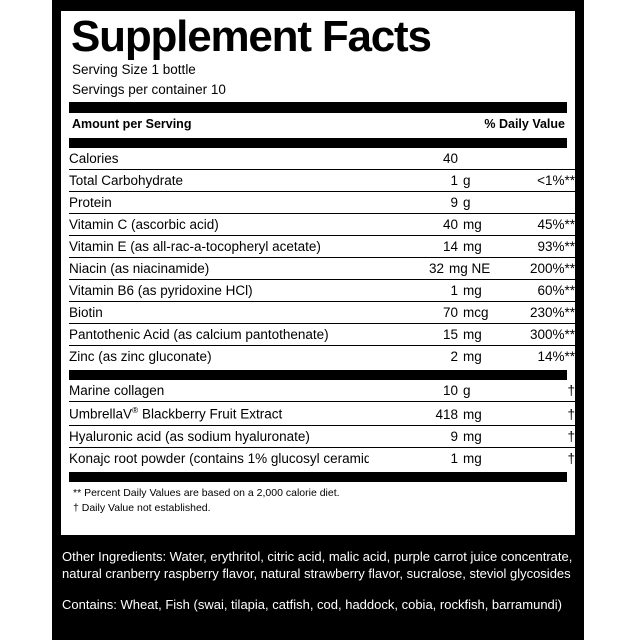 This screenshot has width=640, height=640. Describe the element at coordinates (435, 225) in the screenshot. I see `nutrient-amount: 40 mg` at that location.